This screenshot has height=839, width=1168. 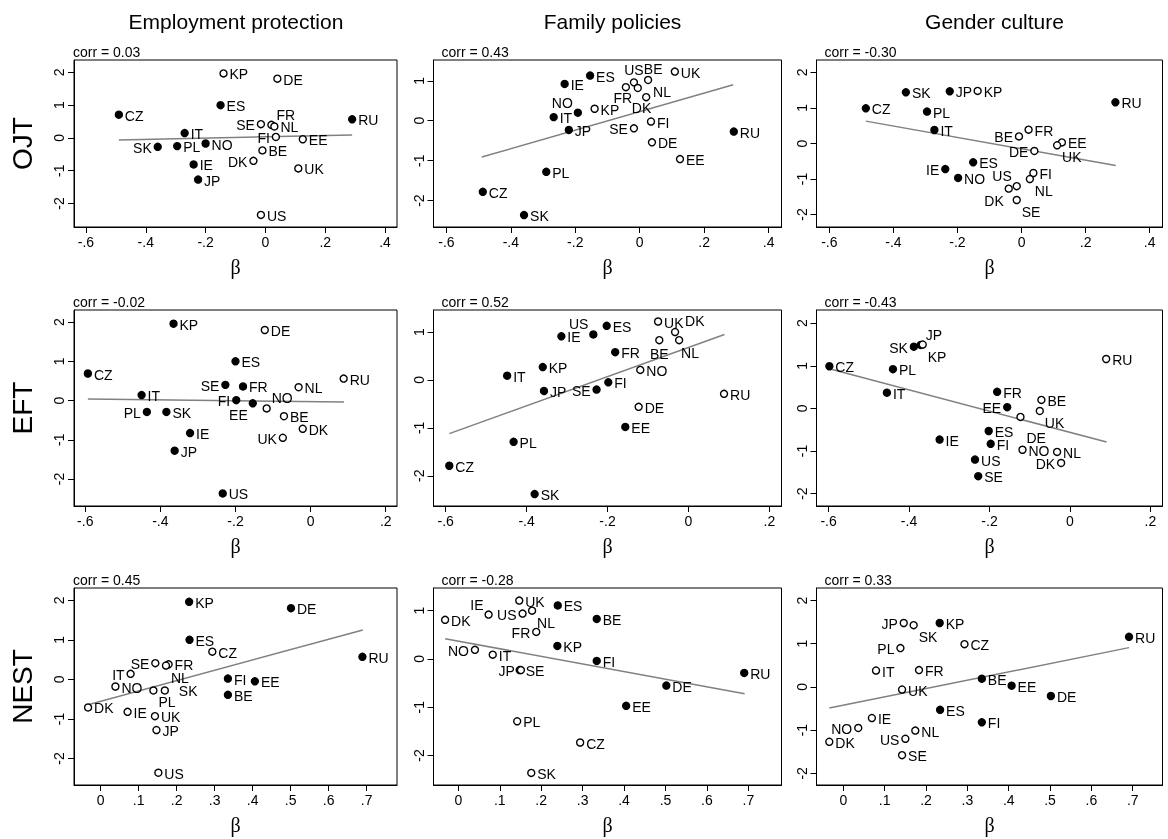 I want to click on annotation: DE, so click(x=682, y=686).